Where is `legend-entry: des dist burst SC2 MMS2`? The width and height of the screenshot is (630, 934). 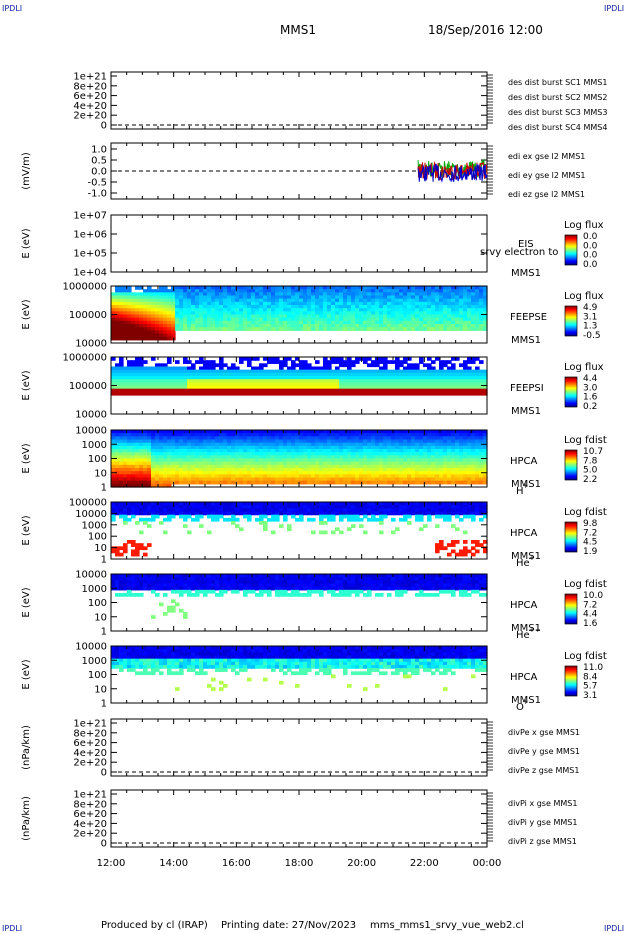 legend-entry: des dist burst SC2 MMS2 is located at coordinates (557, 97).